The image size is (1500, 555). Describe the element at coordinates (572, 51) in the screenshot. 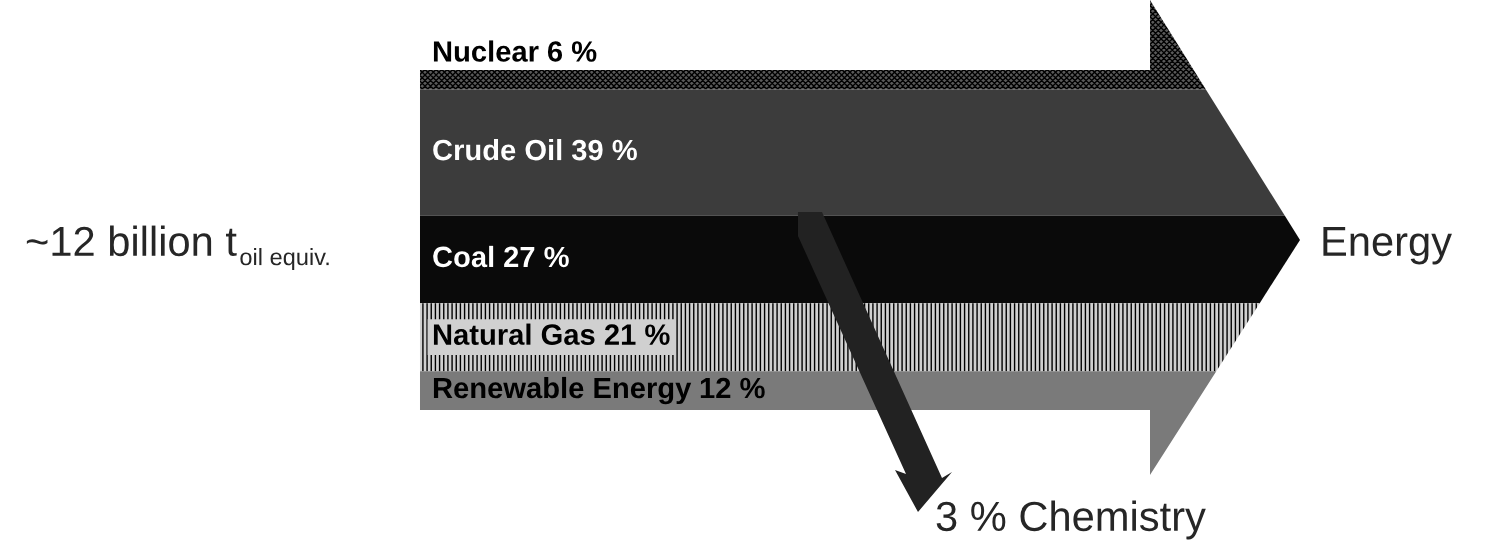

I see `data-label: 6 %` at that location.